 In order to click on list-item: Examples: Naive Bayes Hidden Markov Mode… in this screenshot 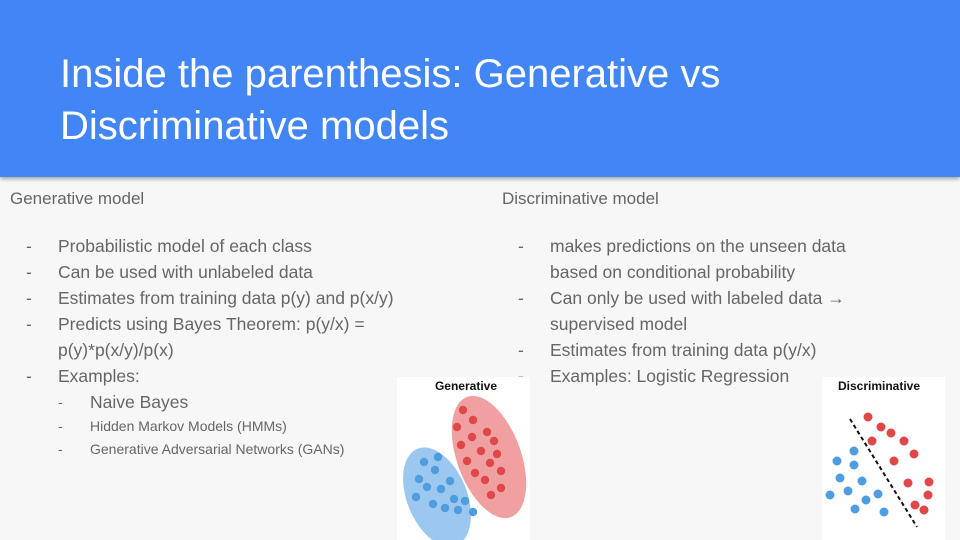, I will do `click(211, 412)`.